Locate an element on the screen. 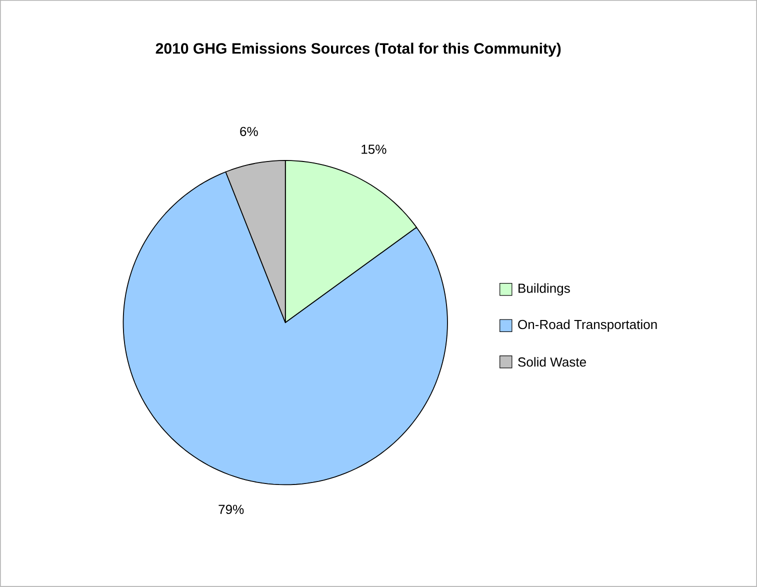 Image resolution: width=757 pixels, height=587 pixels. data-label: 79% is located at coordinates (231, 509).